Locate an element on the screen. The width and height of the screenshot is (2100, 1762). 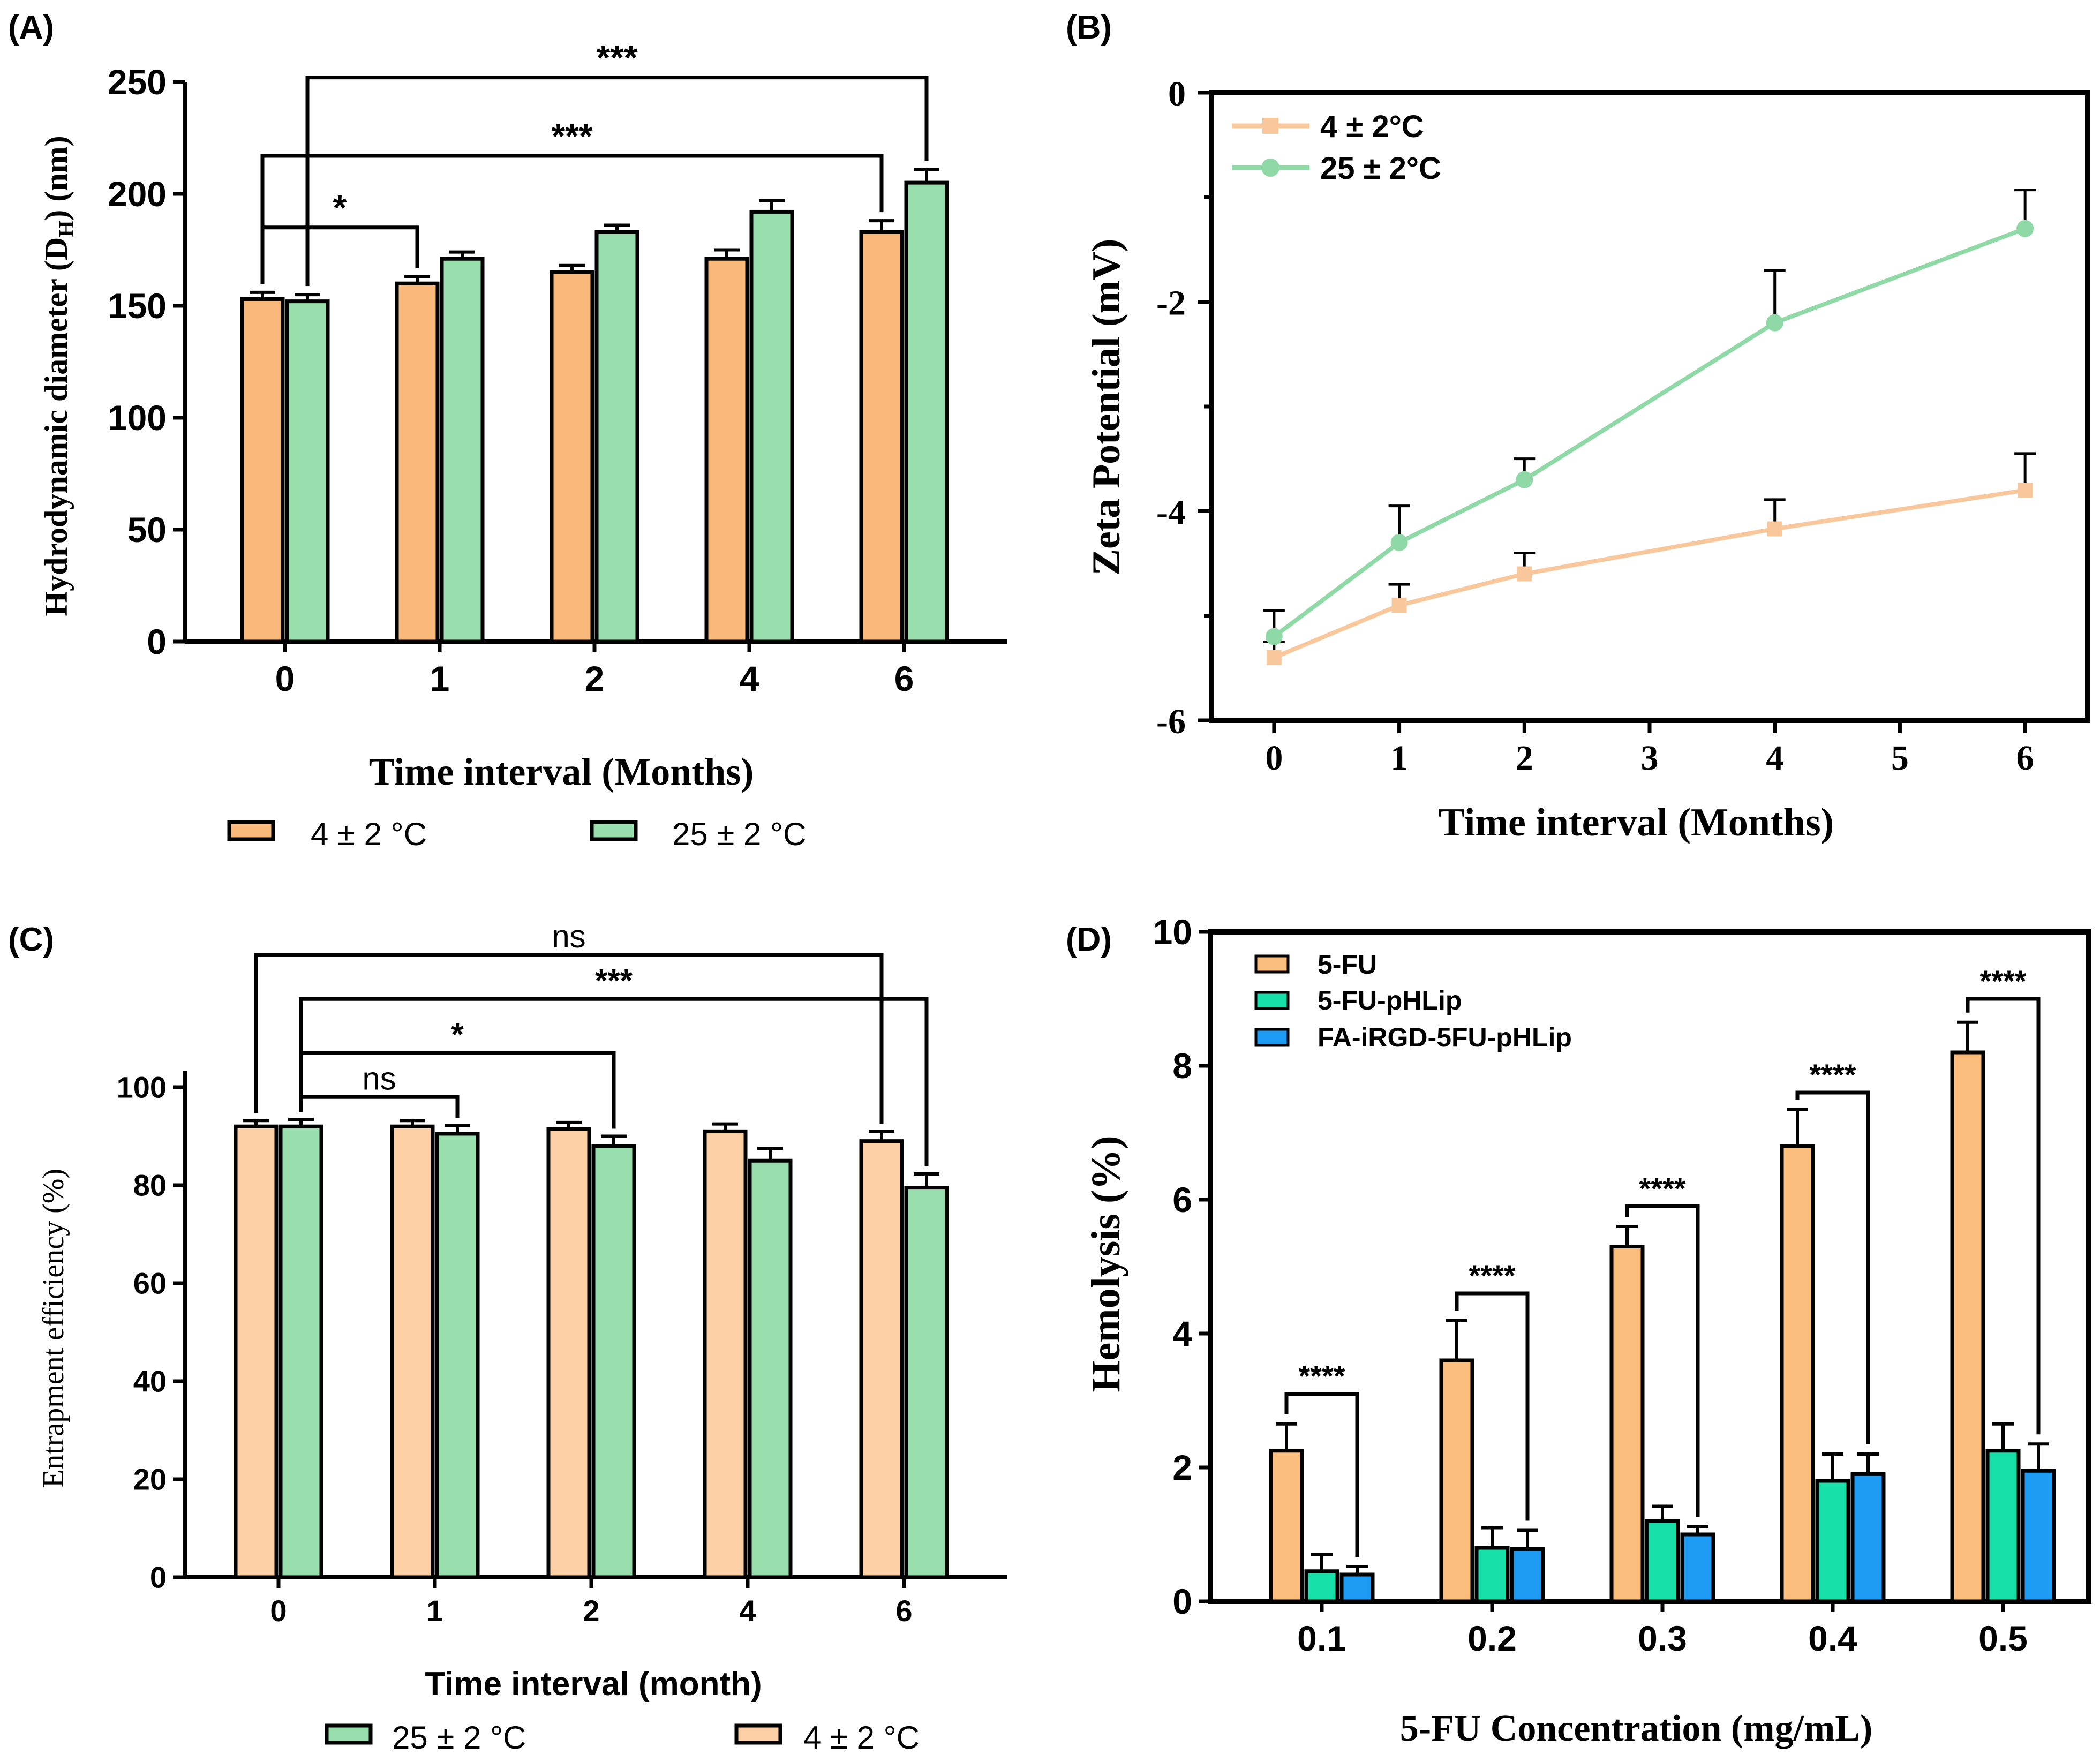
panel-b-legend: 4 ± 2°C 25 ± 2°C is located at coordinates (1337, 147).